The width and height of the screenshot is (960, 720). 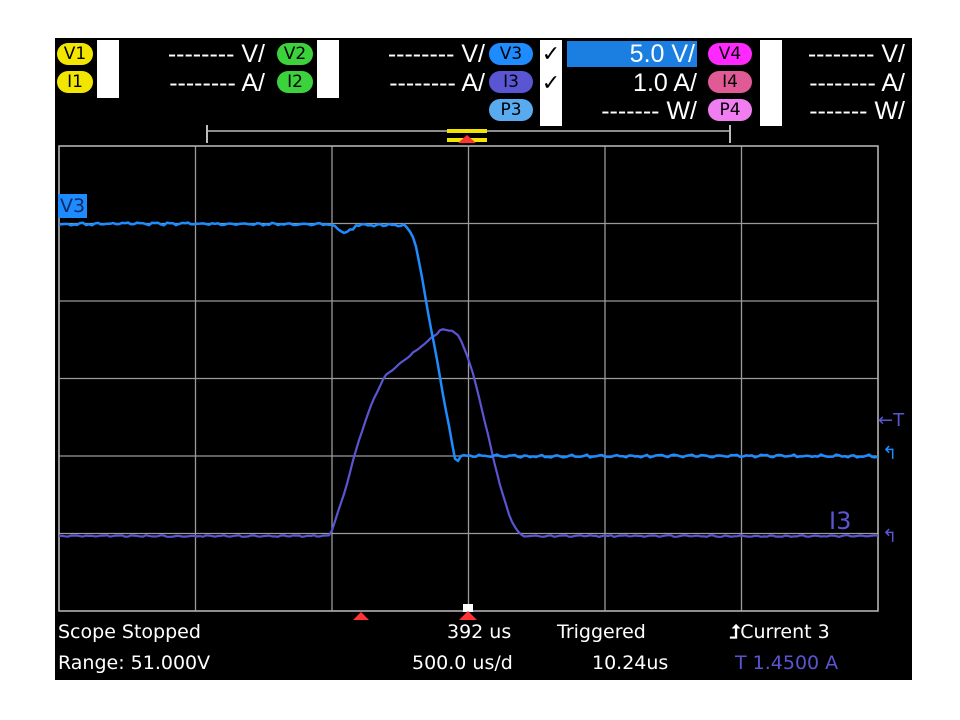 I want to click on v3-badge: V3, so click(x=511, y=54).